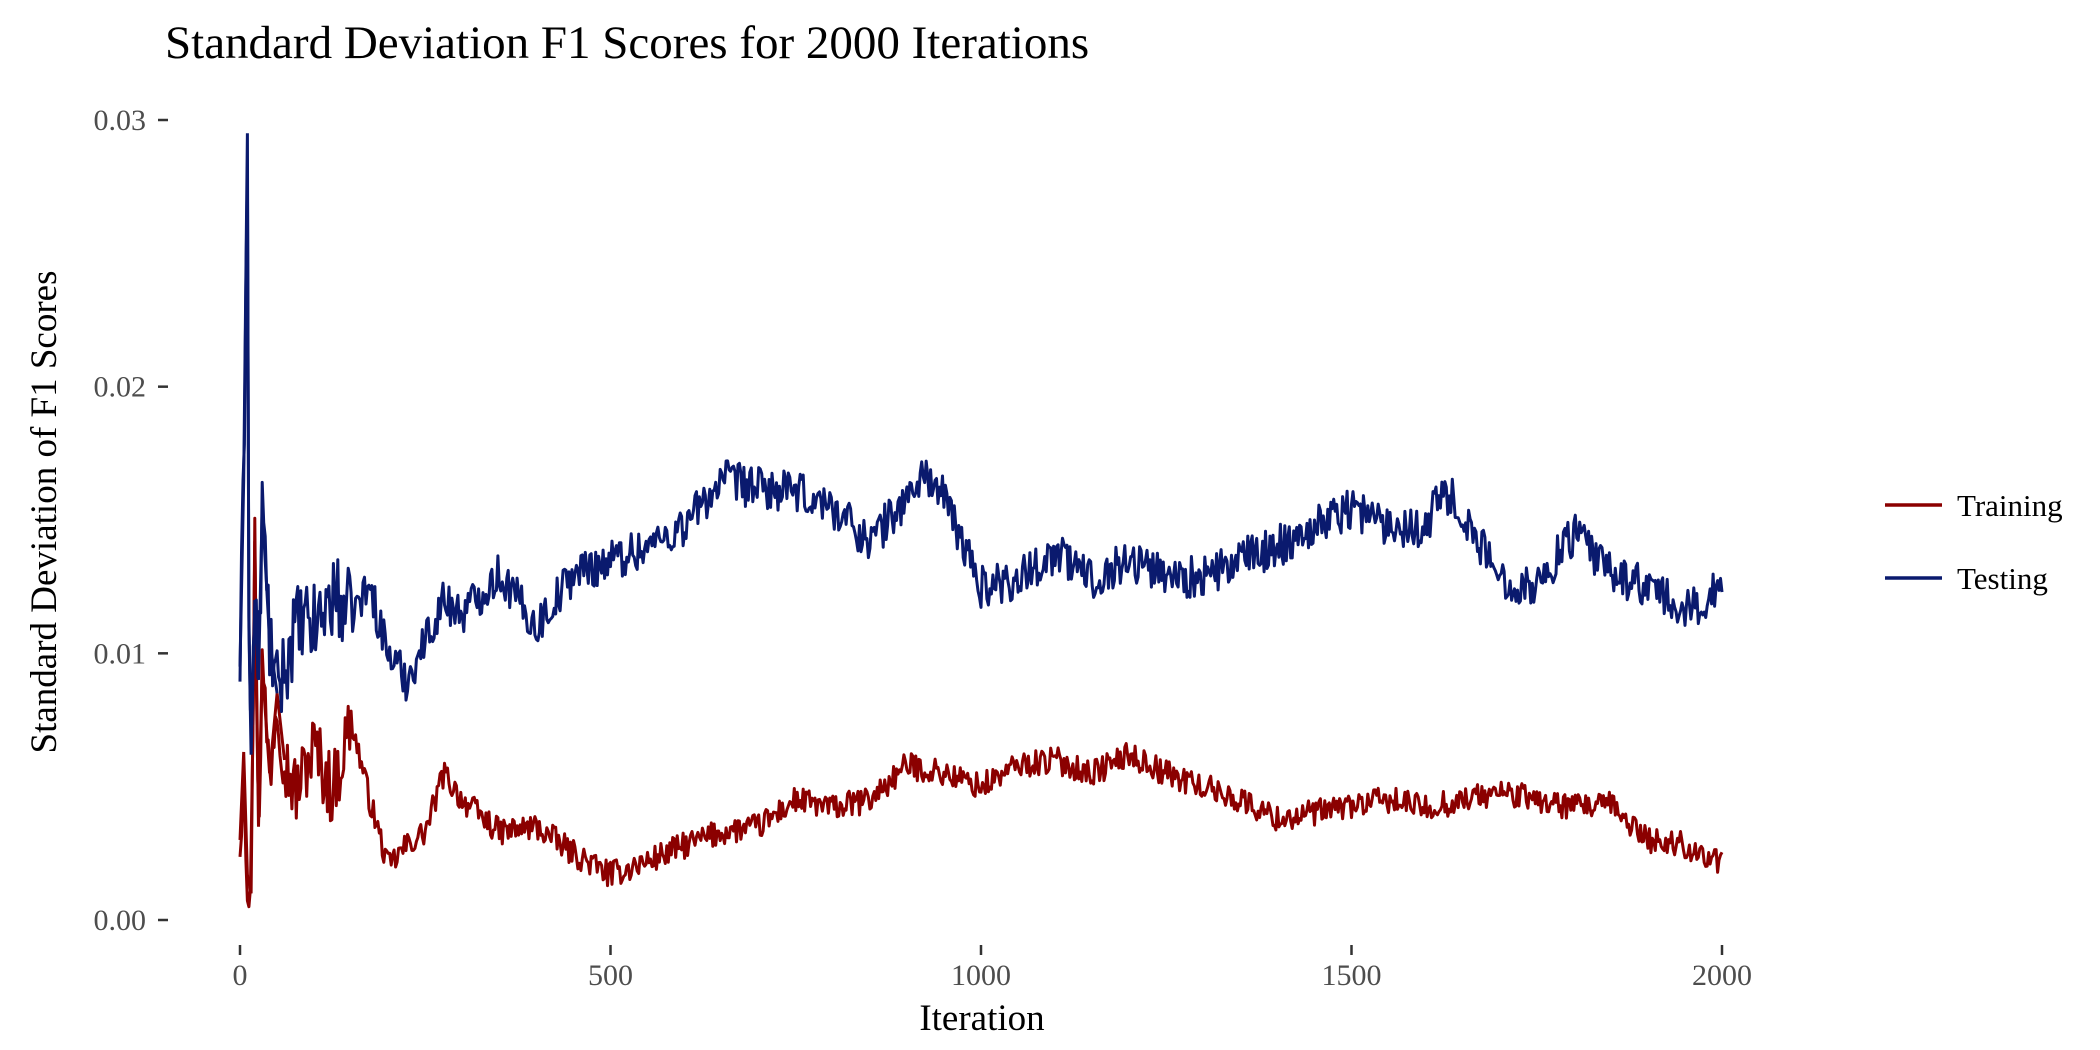  I want to click on series-peak-trace-testing, so click(258, 444).